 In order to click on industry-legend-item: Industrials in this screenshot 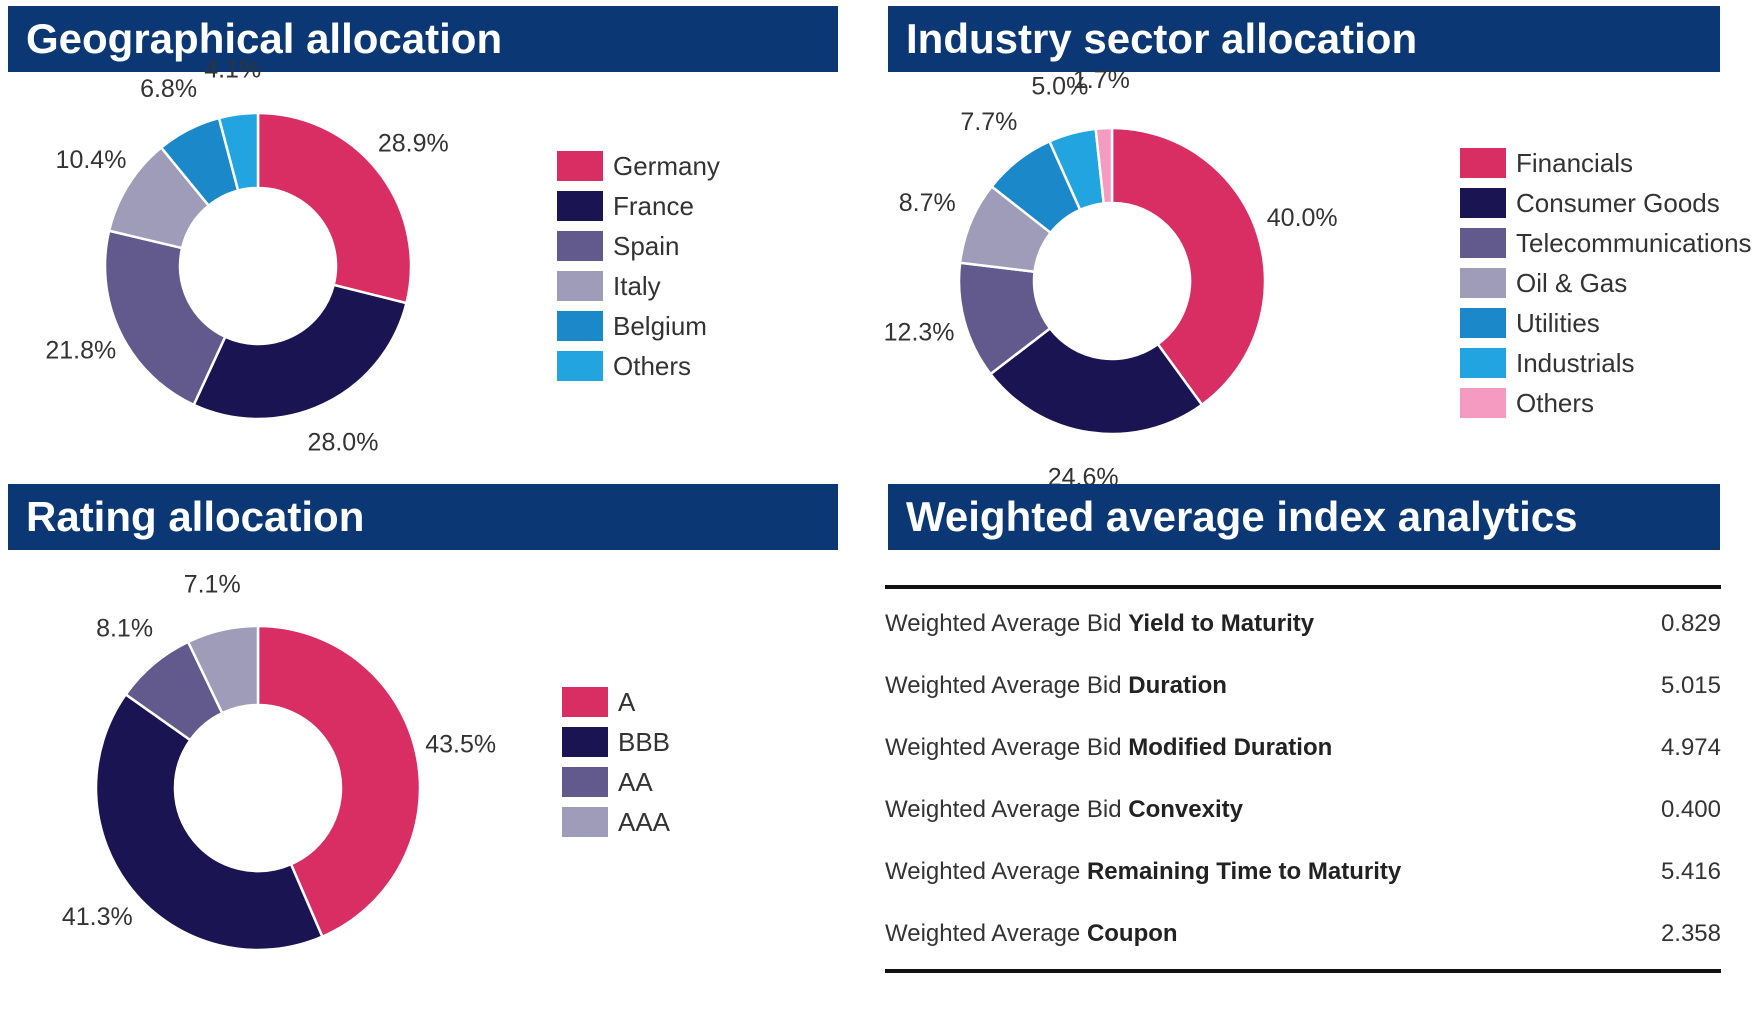, I will do `click(1606, 363)`.